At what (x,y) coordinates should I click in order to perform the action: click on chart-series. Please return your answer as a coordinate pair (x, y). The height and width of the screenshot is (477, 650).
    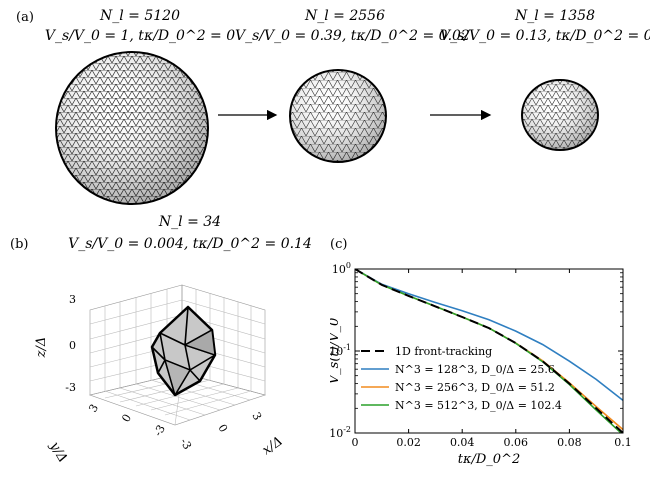
    Looking at the image, I should click on (489, 351).